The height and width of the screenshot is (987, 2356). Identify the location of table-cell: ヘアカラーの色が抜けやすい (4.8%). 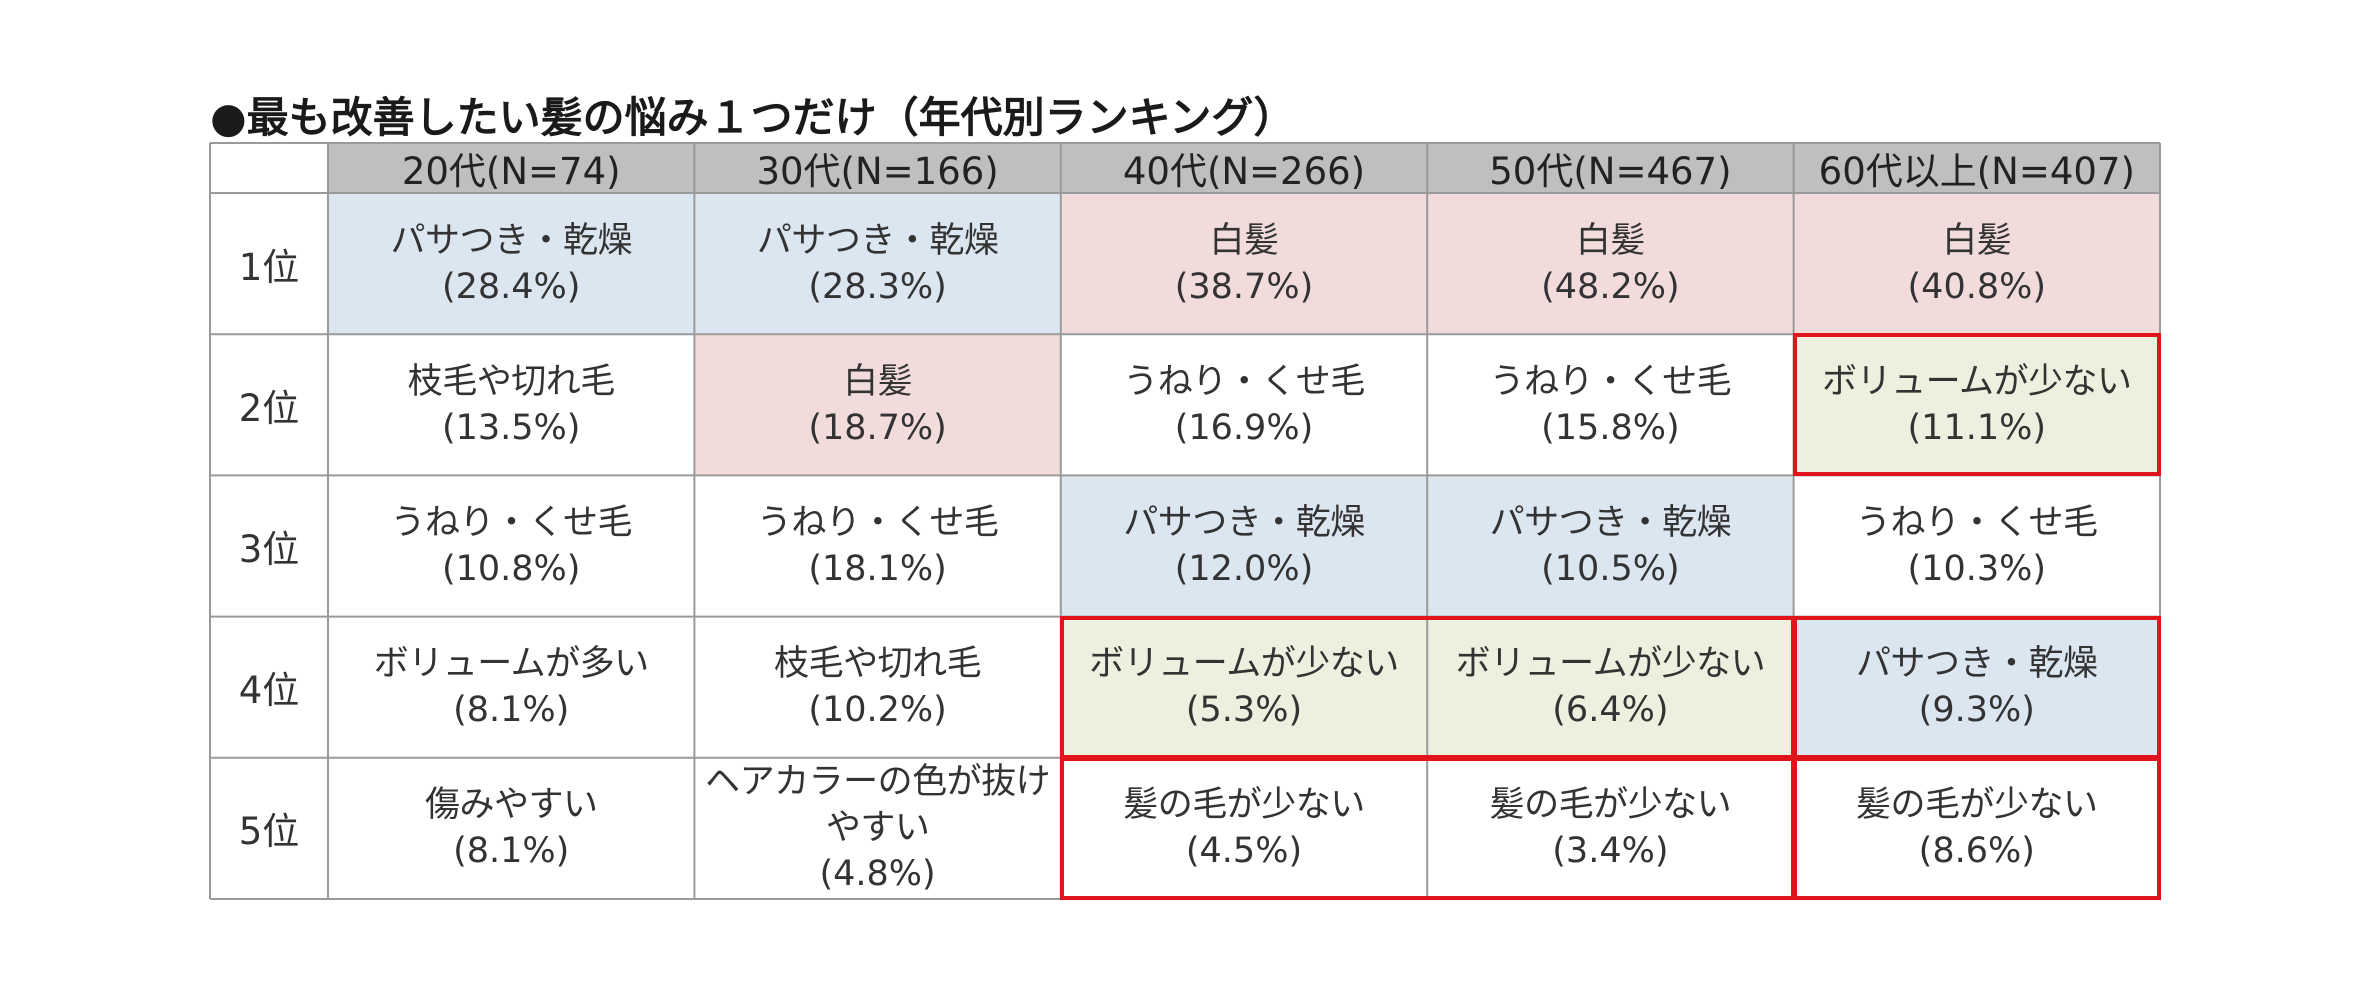
(877, 828).